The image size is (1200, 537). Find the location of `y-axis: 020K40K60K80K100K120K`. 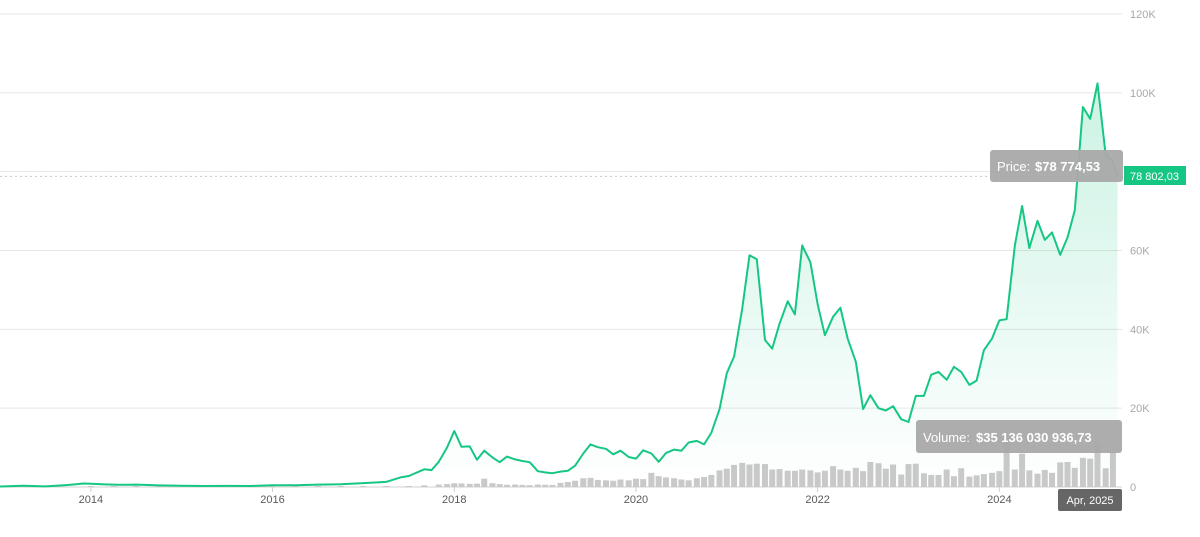

y-axis: 020K40K60K80K100K120K is located at coordinates (1143, 251).